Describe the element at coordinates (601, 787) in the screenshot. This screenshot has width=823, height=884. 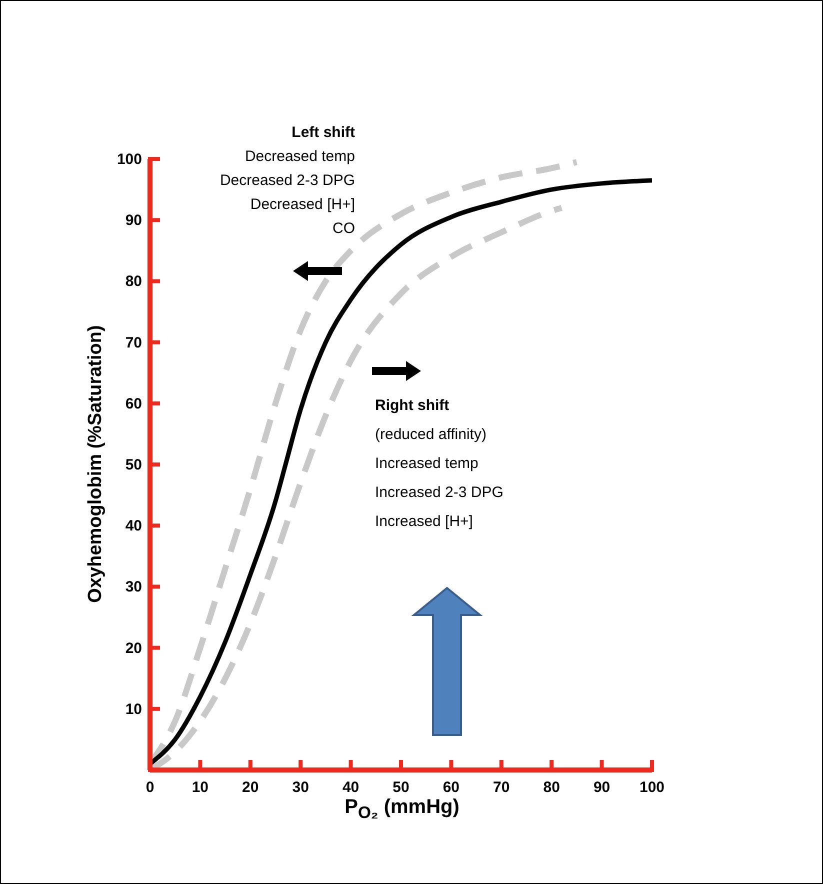
I see `x-tick-label: 90` at that location.